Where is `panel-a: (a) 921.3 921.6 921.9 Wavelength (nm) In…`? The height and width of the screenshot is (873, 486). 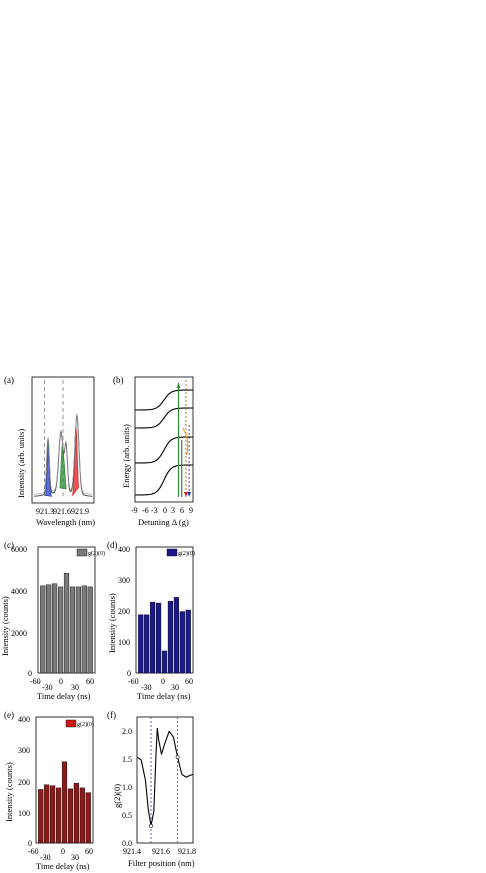 panel-a: (a) 921.3 921.6 921.9 Wavelength (nm) In… is located at coordinates (49, 451).